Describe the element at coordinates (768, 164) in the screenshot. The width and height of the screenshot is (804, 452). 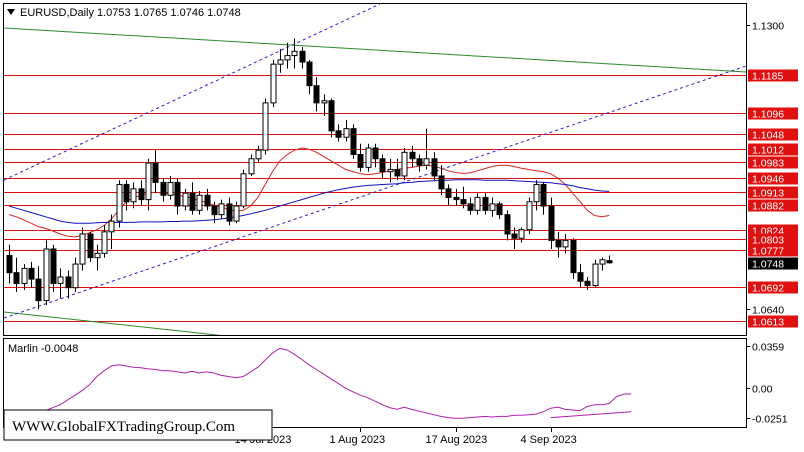
I see `level-price-label: 1.0983` at that location.